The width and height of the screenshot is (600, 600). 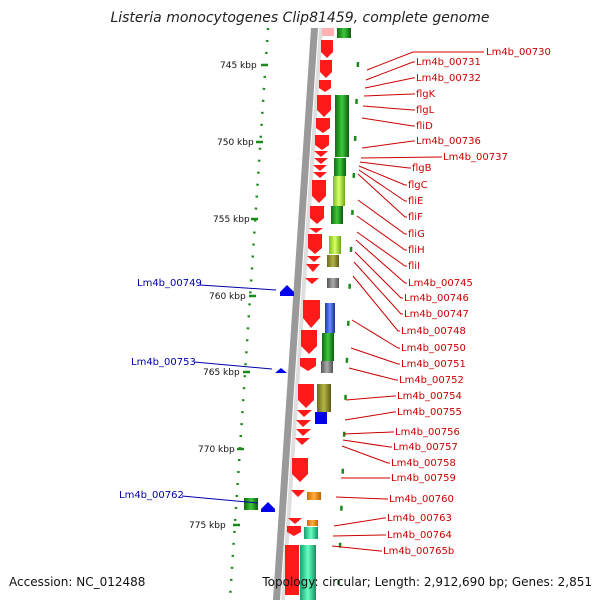 I want to click on gene-label: Lm4b_00757, so click(x=425, y=447).